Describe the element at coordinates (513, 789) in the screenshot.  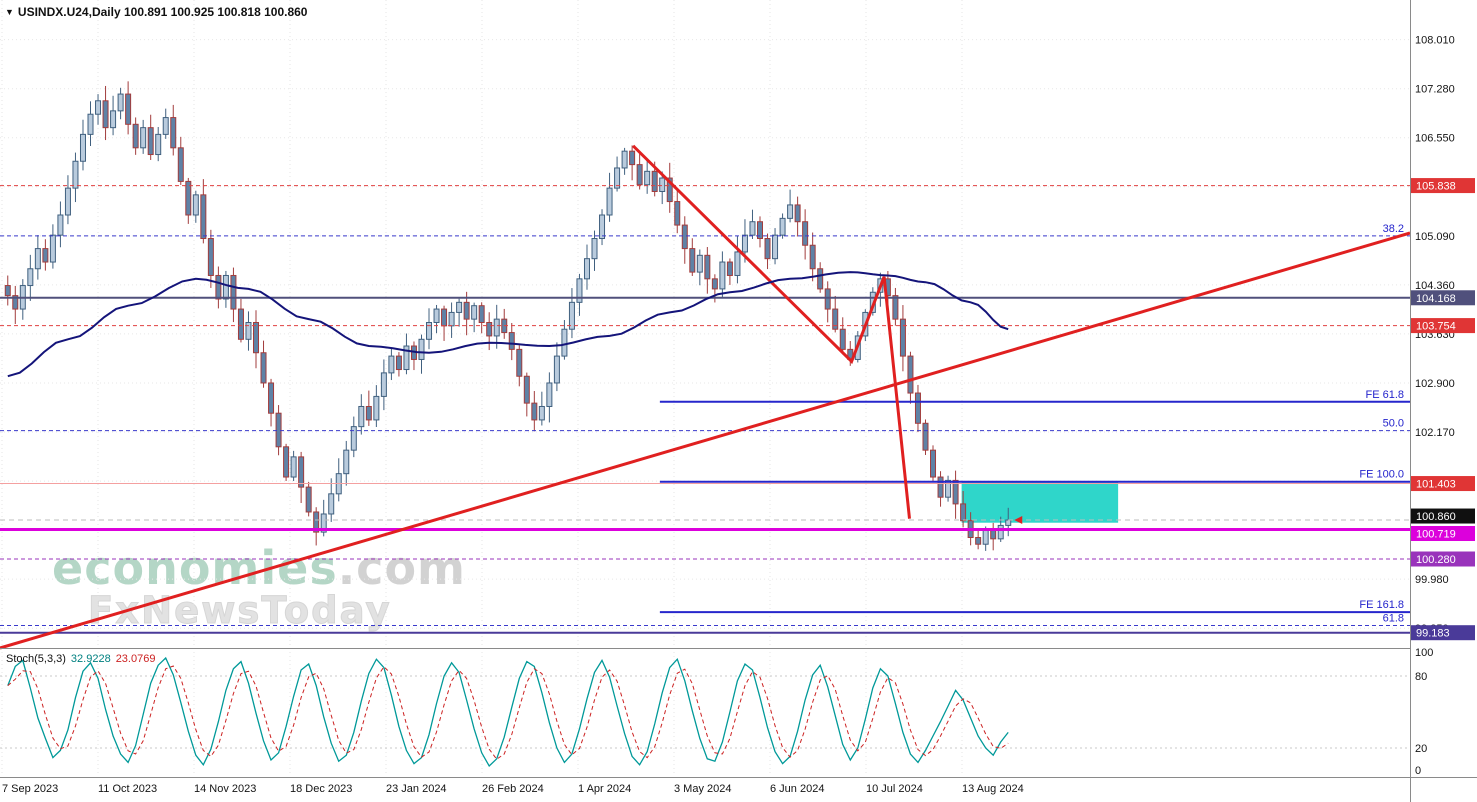
I see `date-tick-label: 26 Feb 2024` at that location.